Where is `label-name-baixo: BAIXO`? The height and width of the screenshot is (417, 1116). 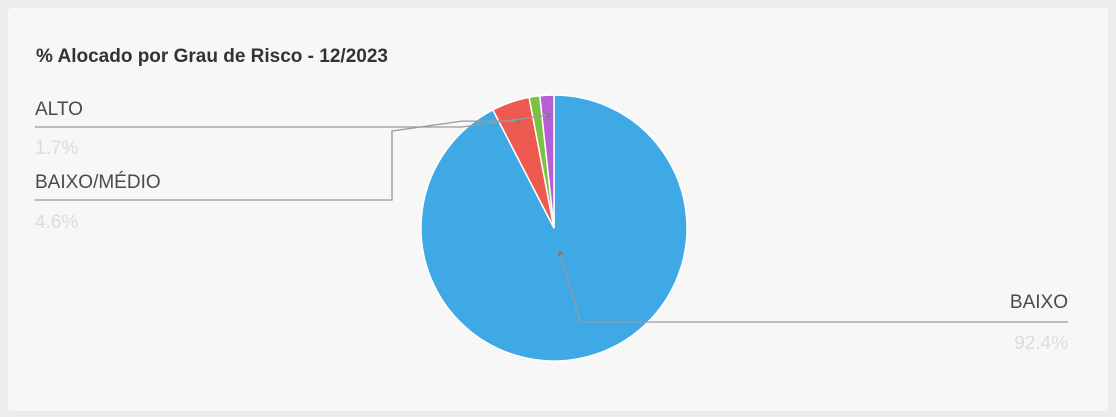
label-name-baixo: BAIXO is located at coordinates (1039, 302).